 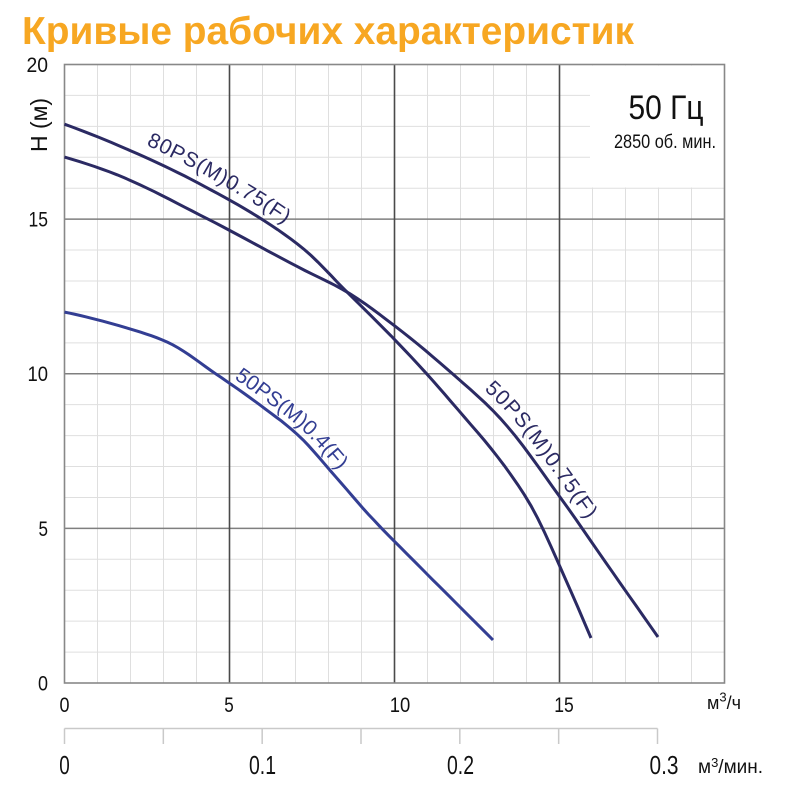 What do you see at coordinates (38, 65) in the screenshot?
I see `svg-text: 20` at bounding box center [38, 65].